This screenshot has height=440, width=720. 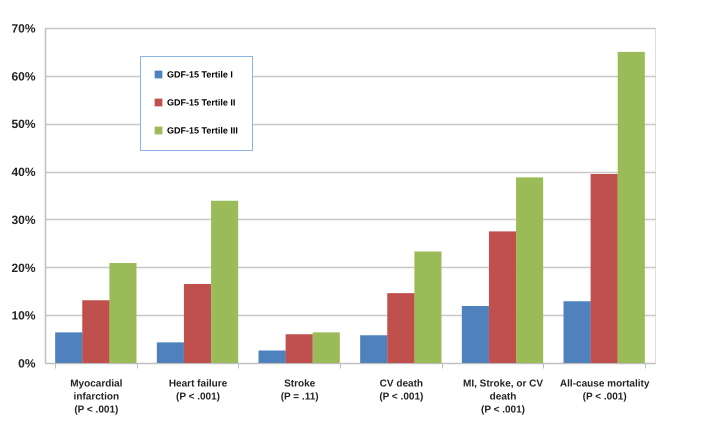 What do you see at coordinates (23, 267) in the screenshot?
I see `y-tick-label: 20%` at bounding box center [23, 267].